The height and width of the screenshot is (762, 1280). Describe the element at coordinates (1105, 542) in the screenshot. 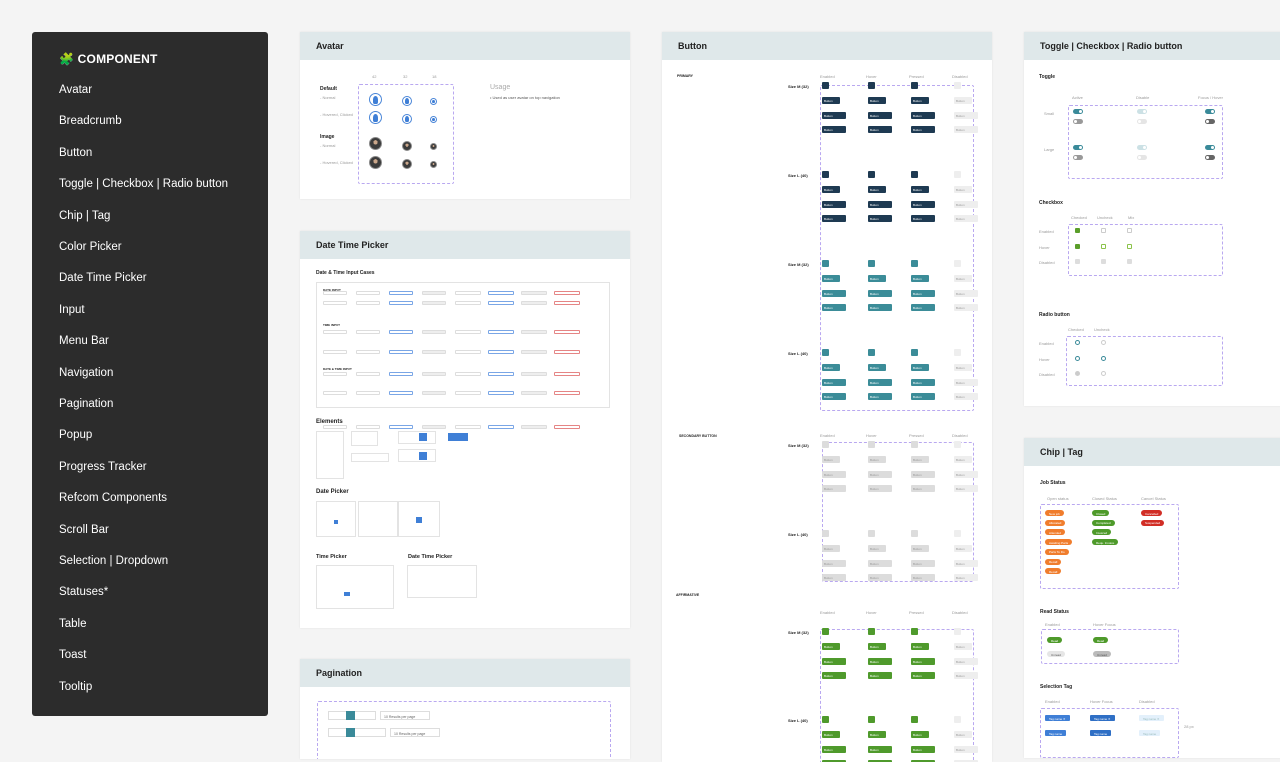

I see `job-status-chip: Requ. Invoice` at that location.